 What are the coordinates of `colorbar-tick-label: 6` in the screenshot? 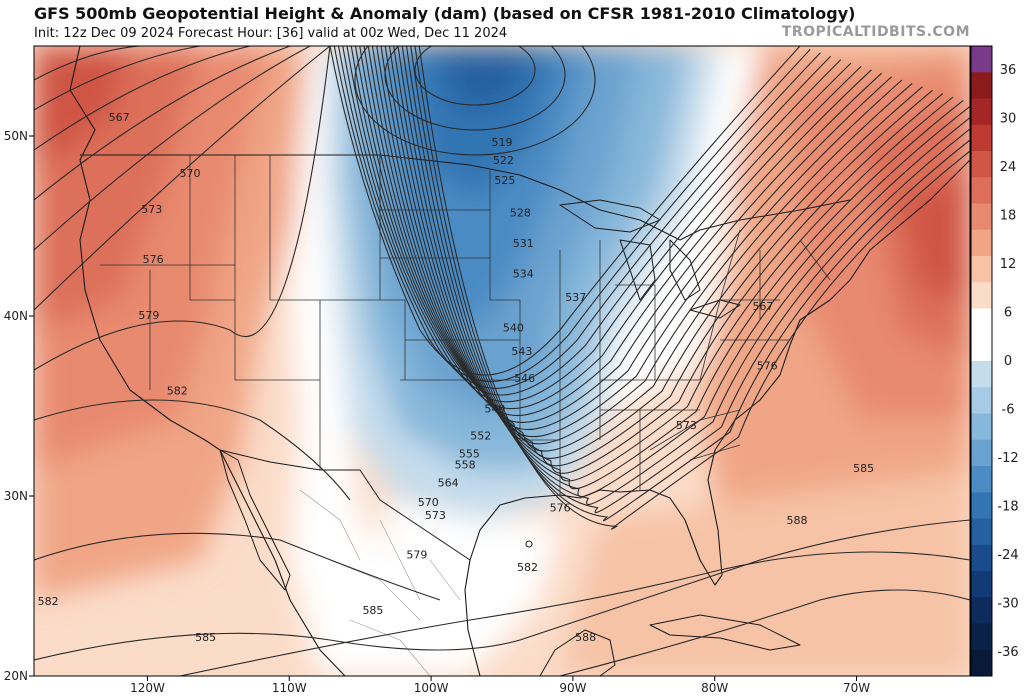 It's located at (1008, 313).